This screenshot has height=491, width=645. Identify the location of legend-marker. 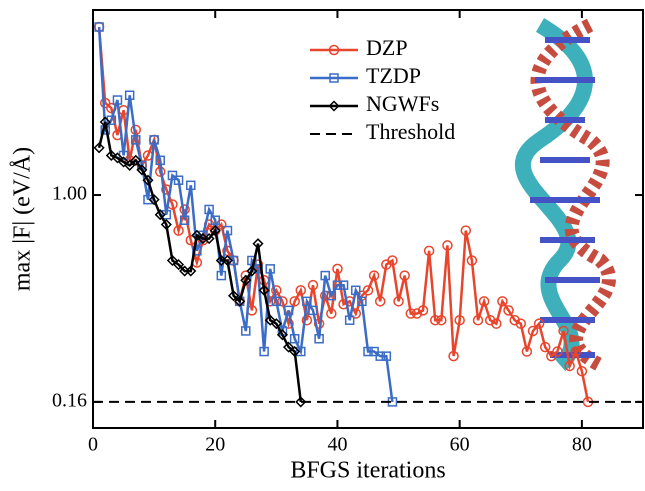
(334, 50).